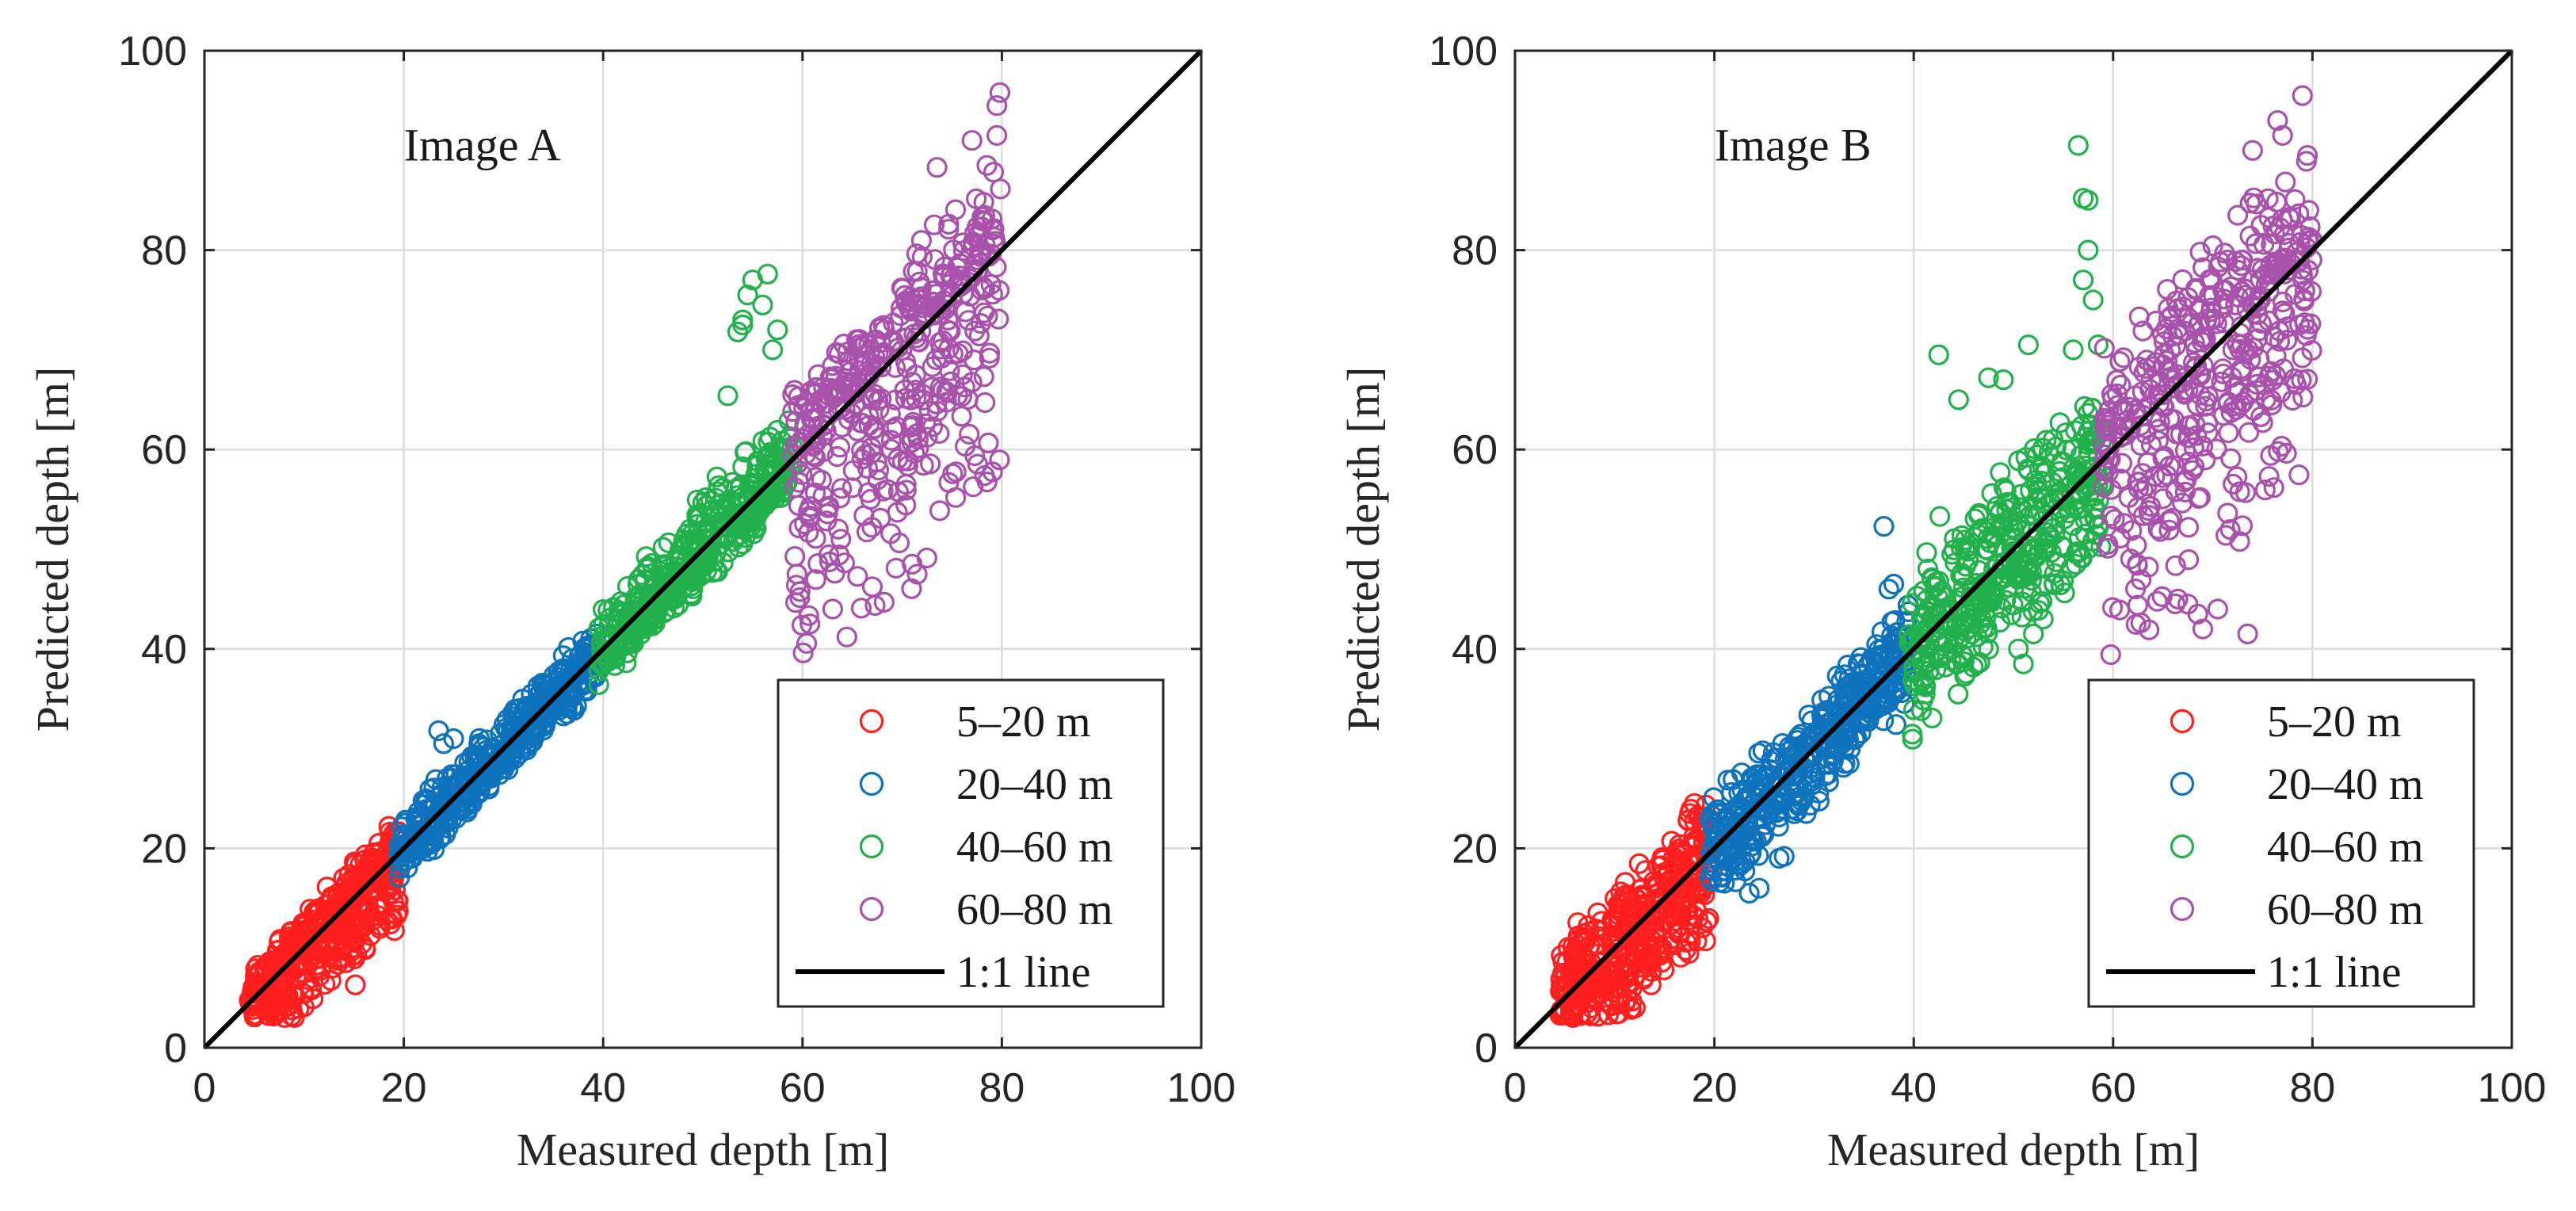 Image resolution: width=2576 pixels, height=1211 pixels. What do you see at coordinates (1034, 784) in the screenshot?
I see `legend-label-20-40: 20–40 m` at bounding box center [1034, 784].